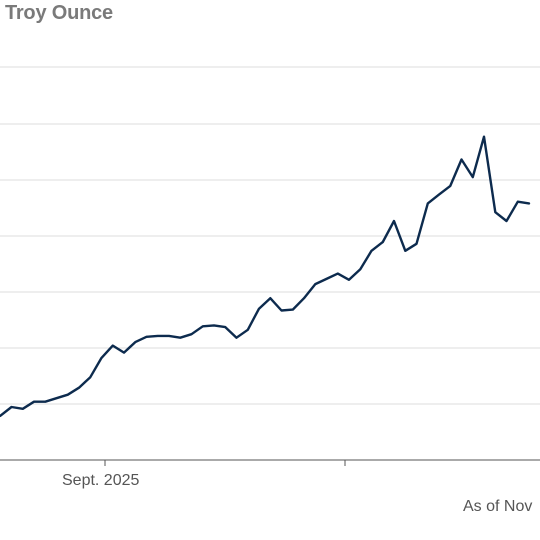 This screenshot has height=540, width=540. What do you see at coordinates (56, 13) in the screenshot?
I see `chart-title: r Troy Ounce` at bounding box center [56, 13].